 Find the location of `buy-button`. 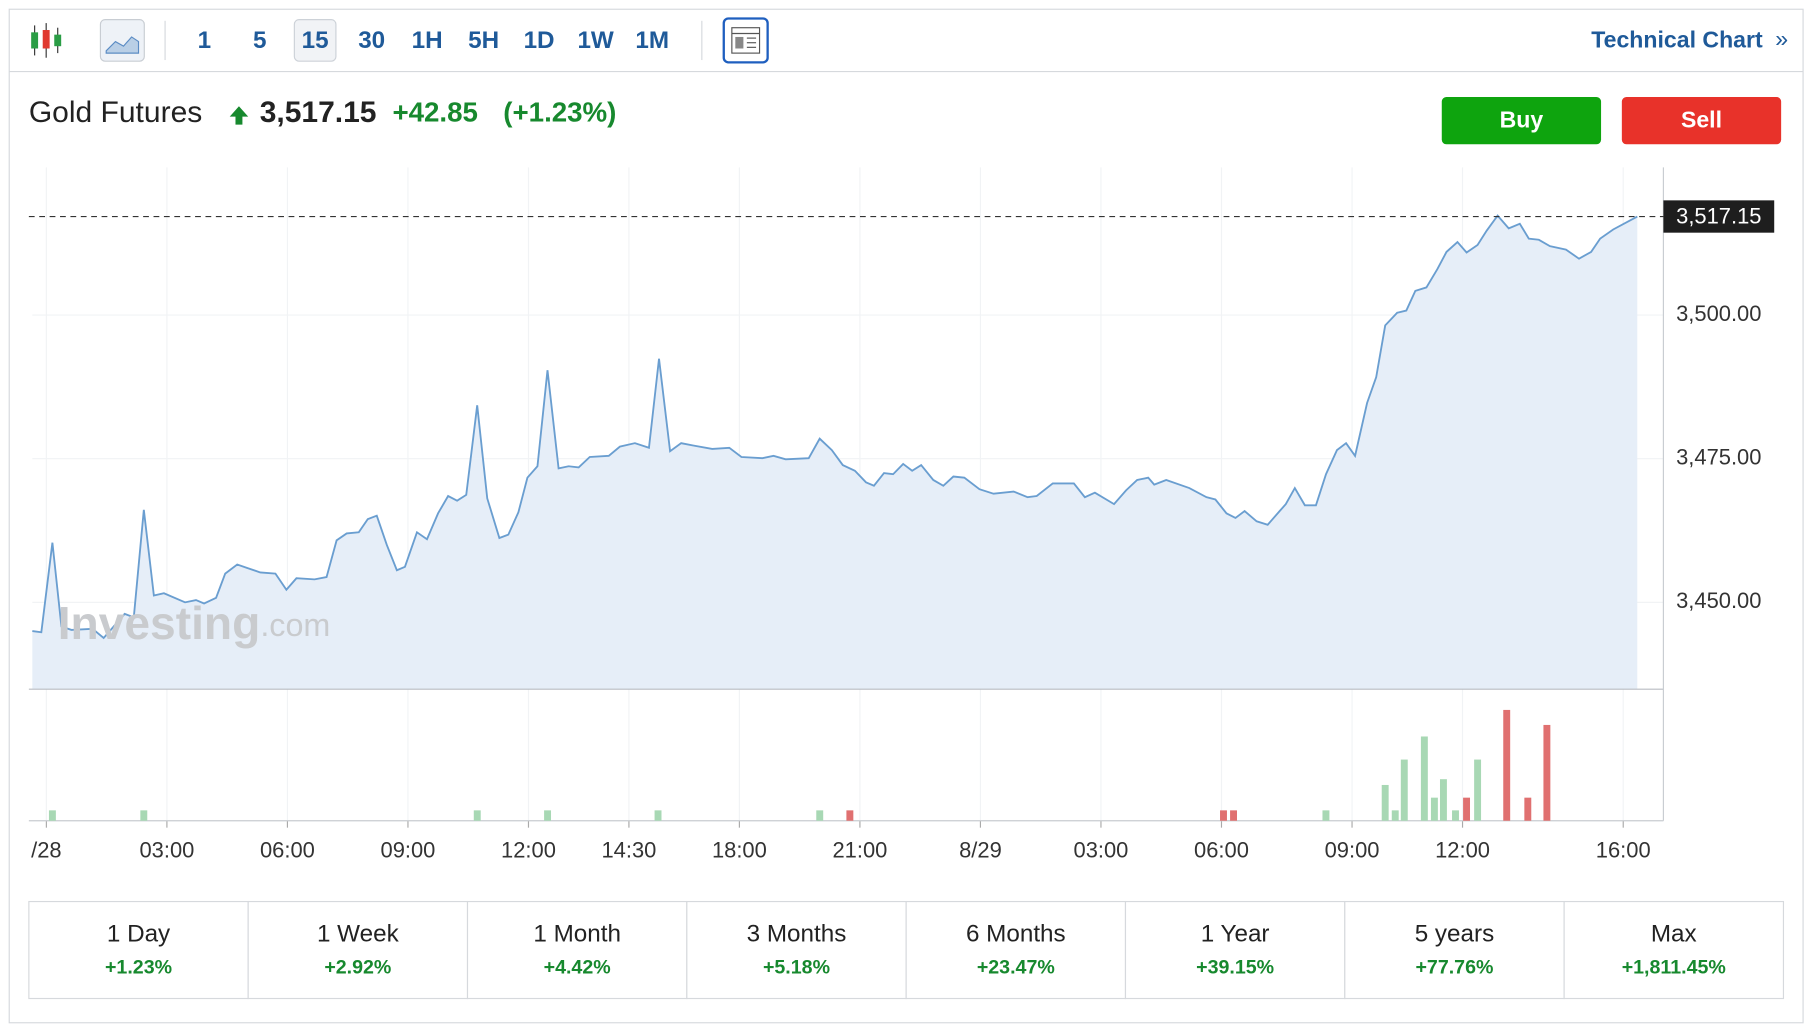

buy-button is located at coordinates (1521, 120).